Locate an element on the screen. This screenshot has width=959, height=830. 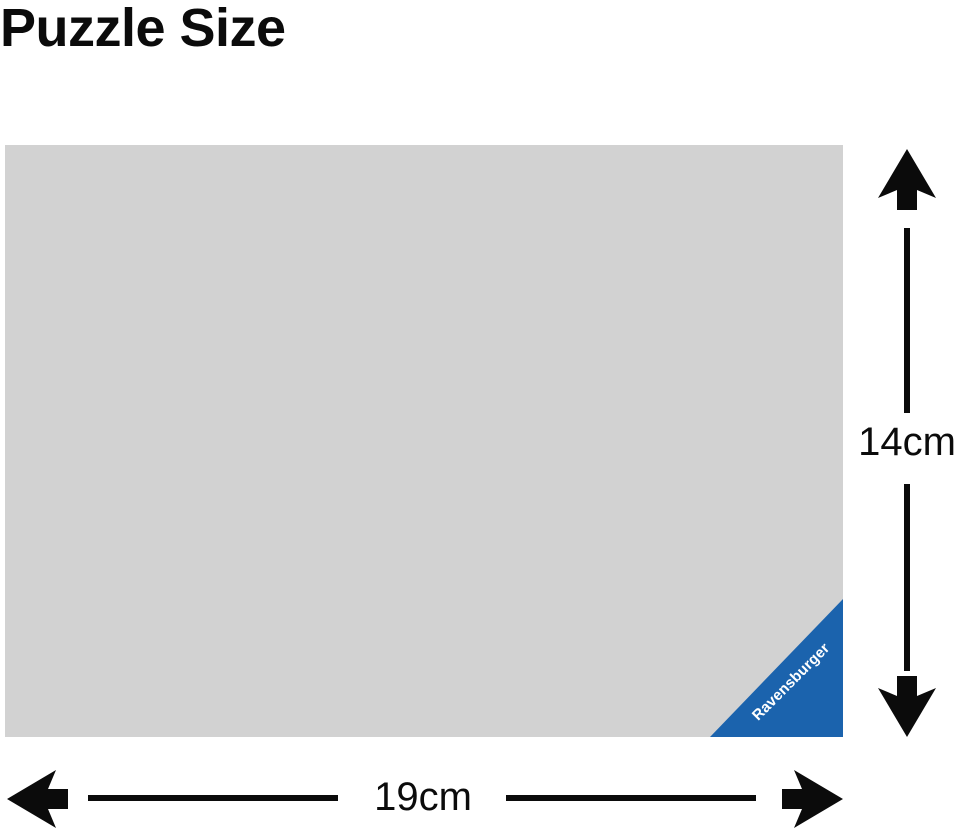
height-dimension-line-upper is located at coordinates (907, 320).